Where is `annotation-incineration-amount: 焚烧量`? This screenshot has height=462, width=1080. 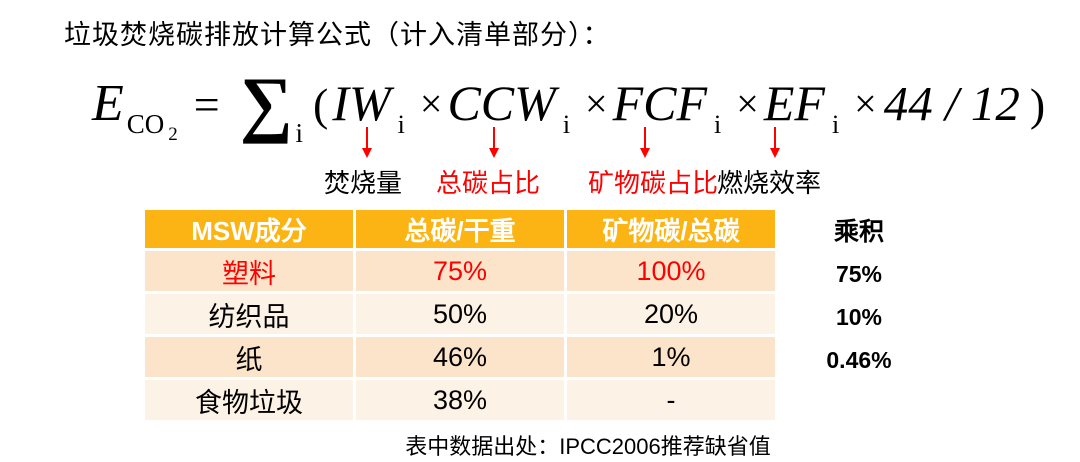
annotation-incineration-amount: 焚烧量 is located at coordinates (363, 183).